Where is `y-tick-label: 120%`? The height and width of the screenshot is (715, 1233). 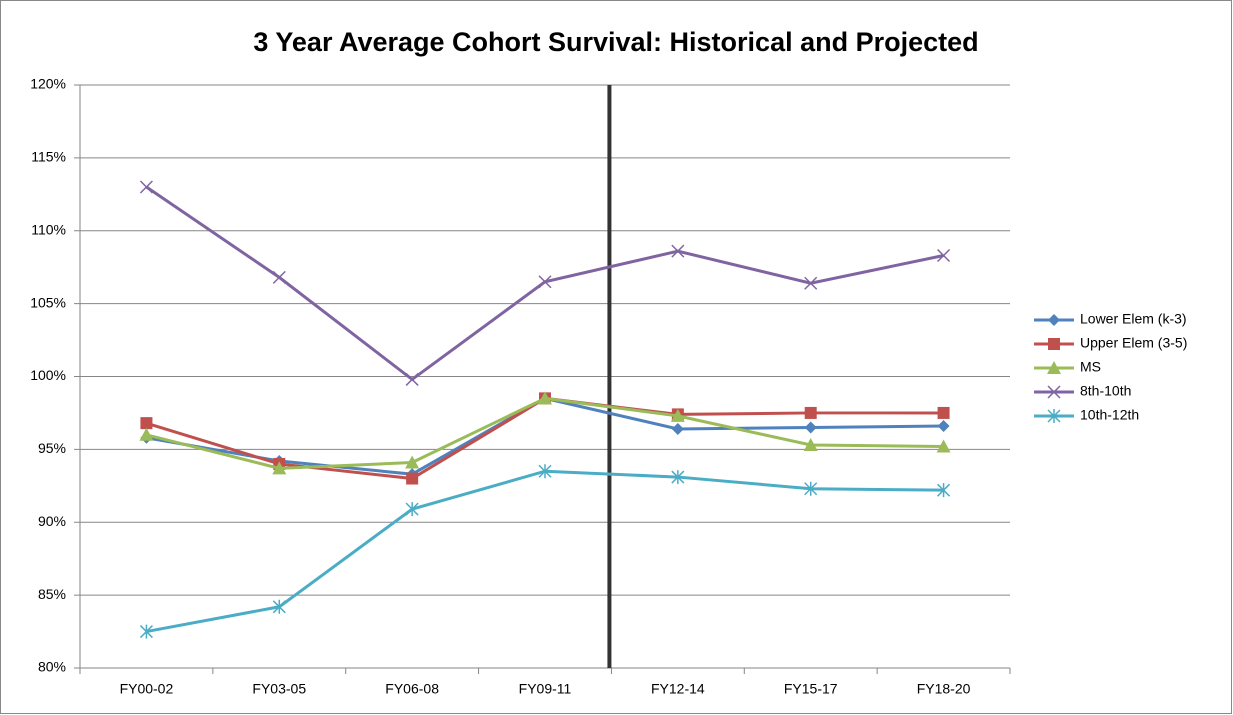
y-tick-label: 120% is located at coordinates (48, 84).